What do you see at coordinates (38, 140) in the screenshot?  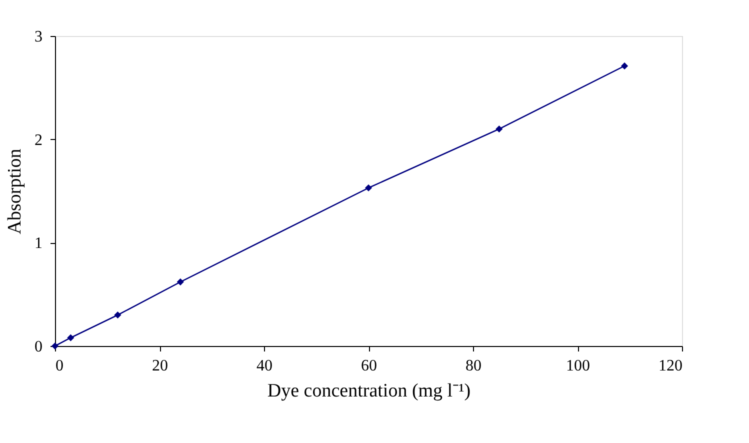 I see `y-tick-label: 2` at bounding box center [38, 140].